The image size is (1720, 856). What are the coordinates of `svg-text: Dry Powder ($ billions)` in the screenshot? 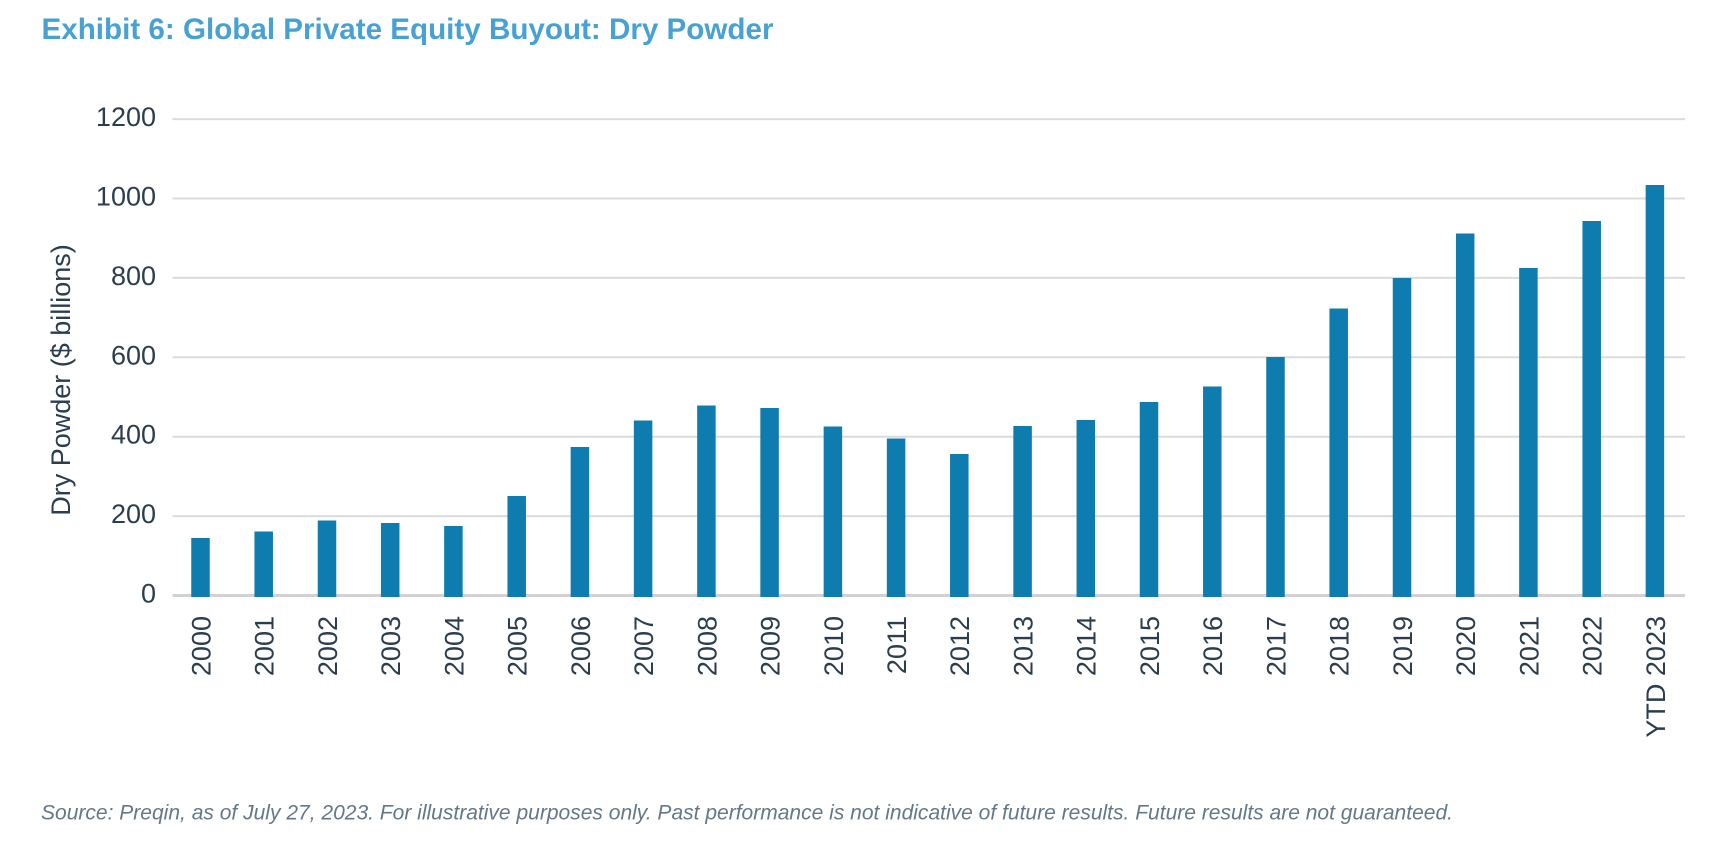 It's located at (61, 380).